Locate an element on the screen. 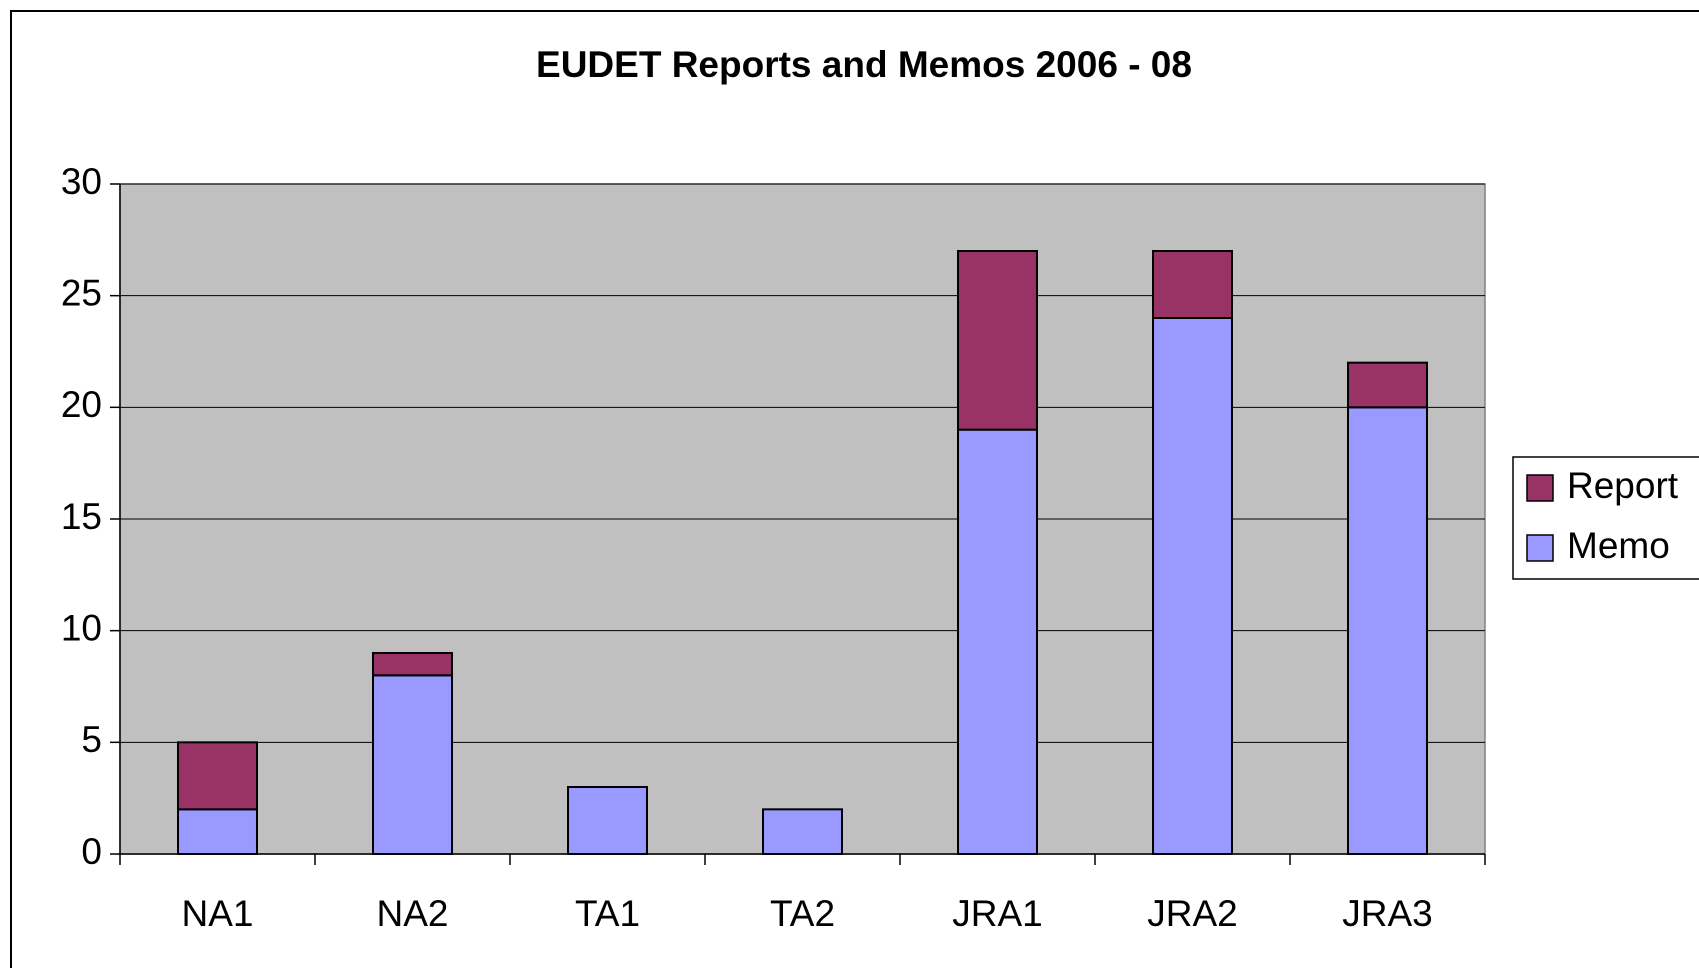  x-tick-label: JRA1 is located at coordinates (997, 913).